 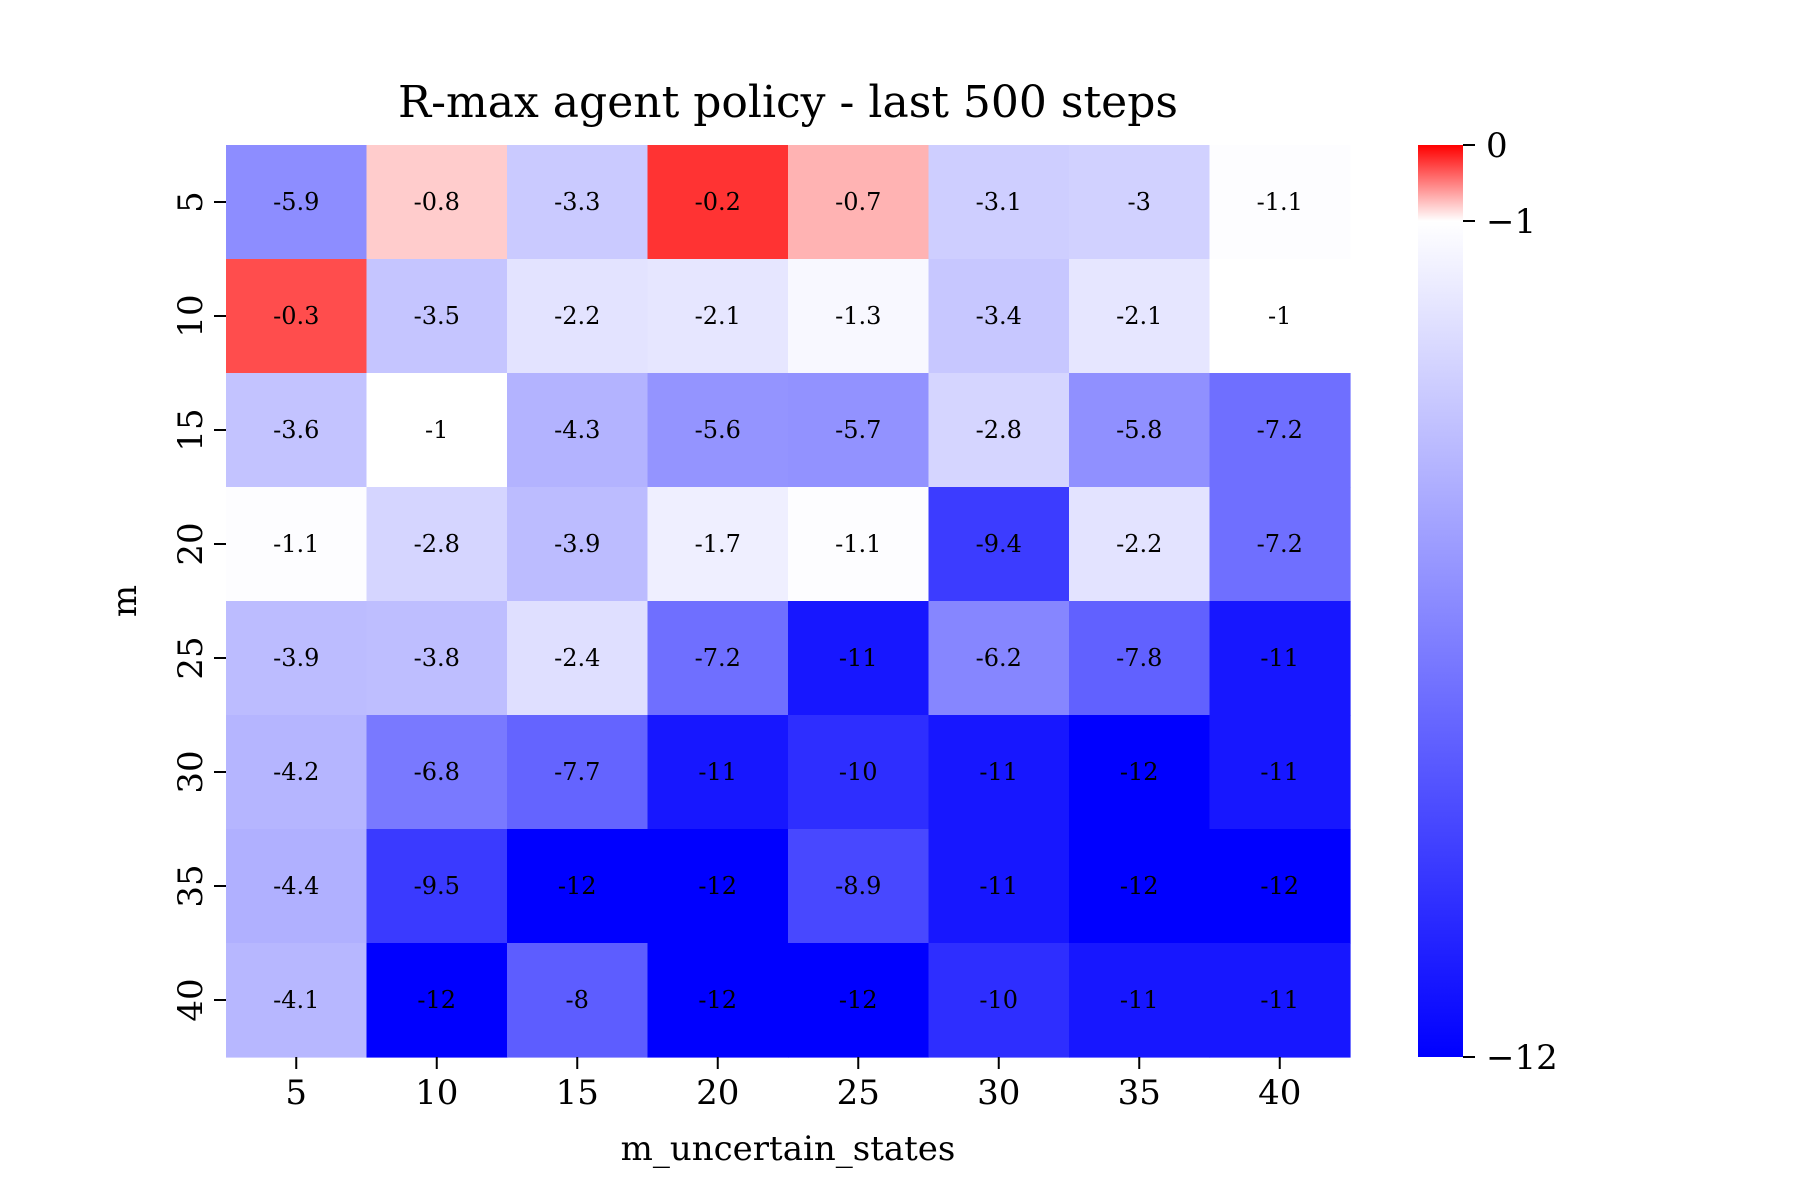 What do you see at coordinates (191, 202) in the screenshot?
I see `y-tick-label: 5` at bounding box center [191, 202].